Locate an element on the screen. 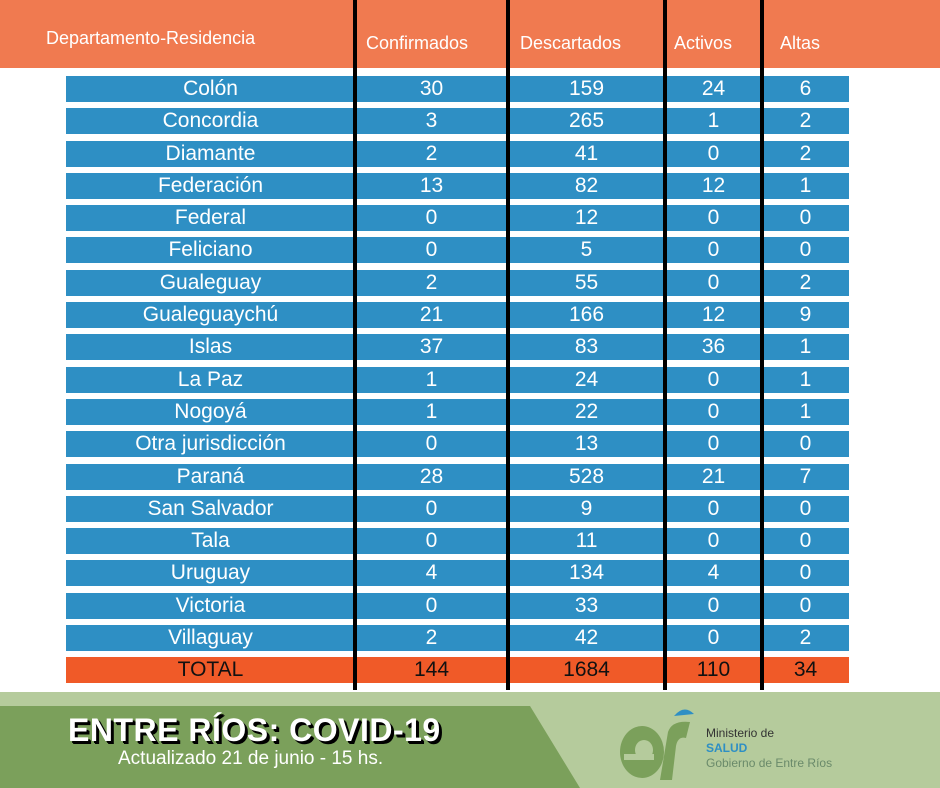  cell-activos: 24 is located at coordinates (713, 88).